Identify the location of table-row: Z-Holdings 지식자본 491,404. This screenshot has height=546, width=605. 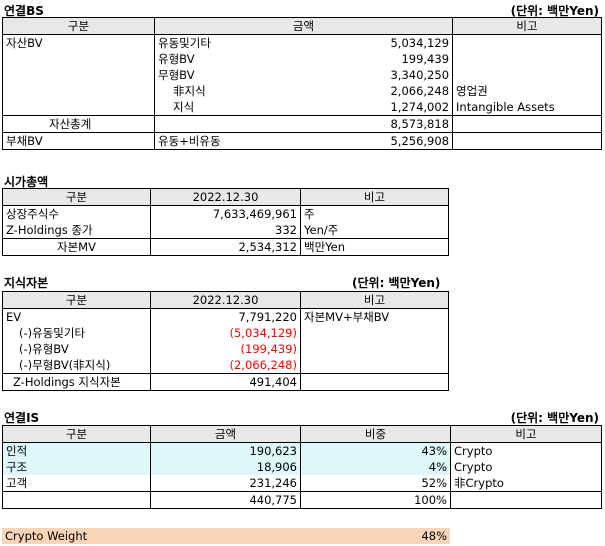
(225, 382).